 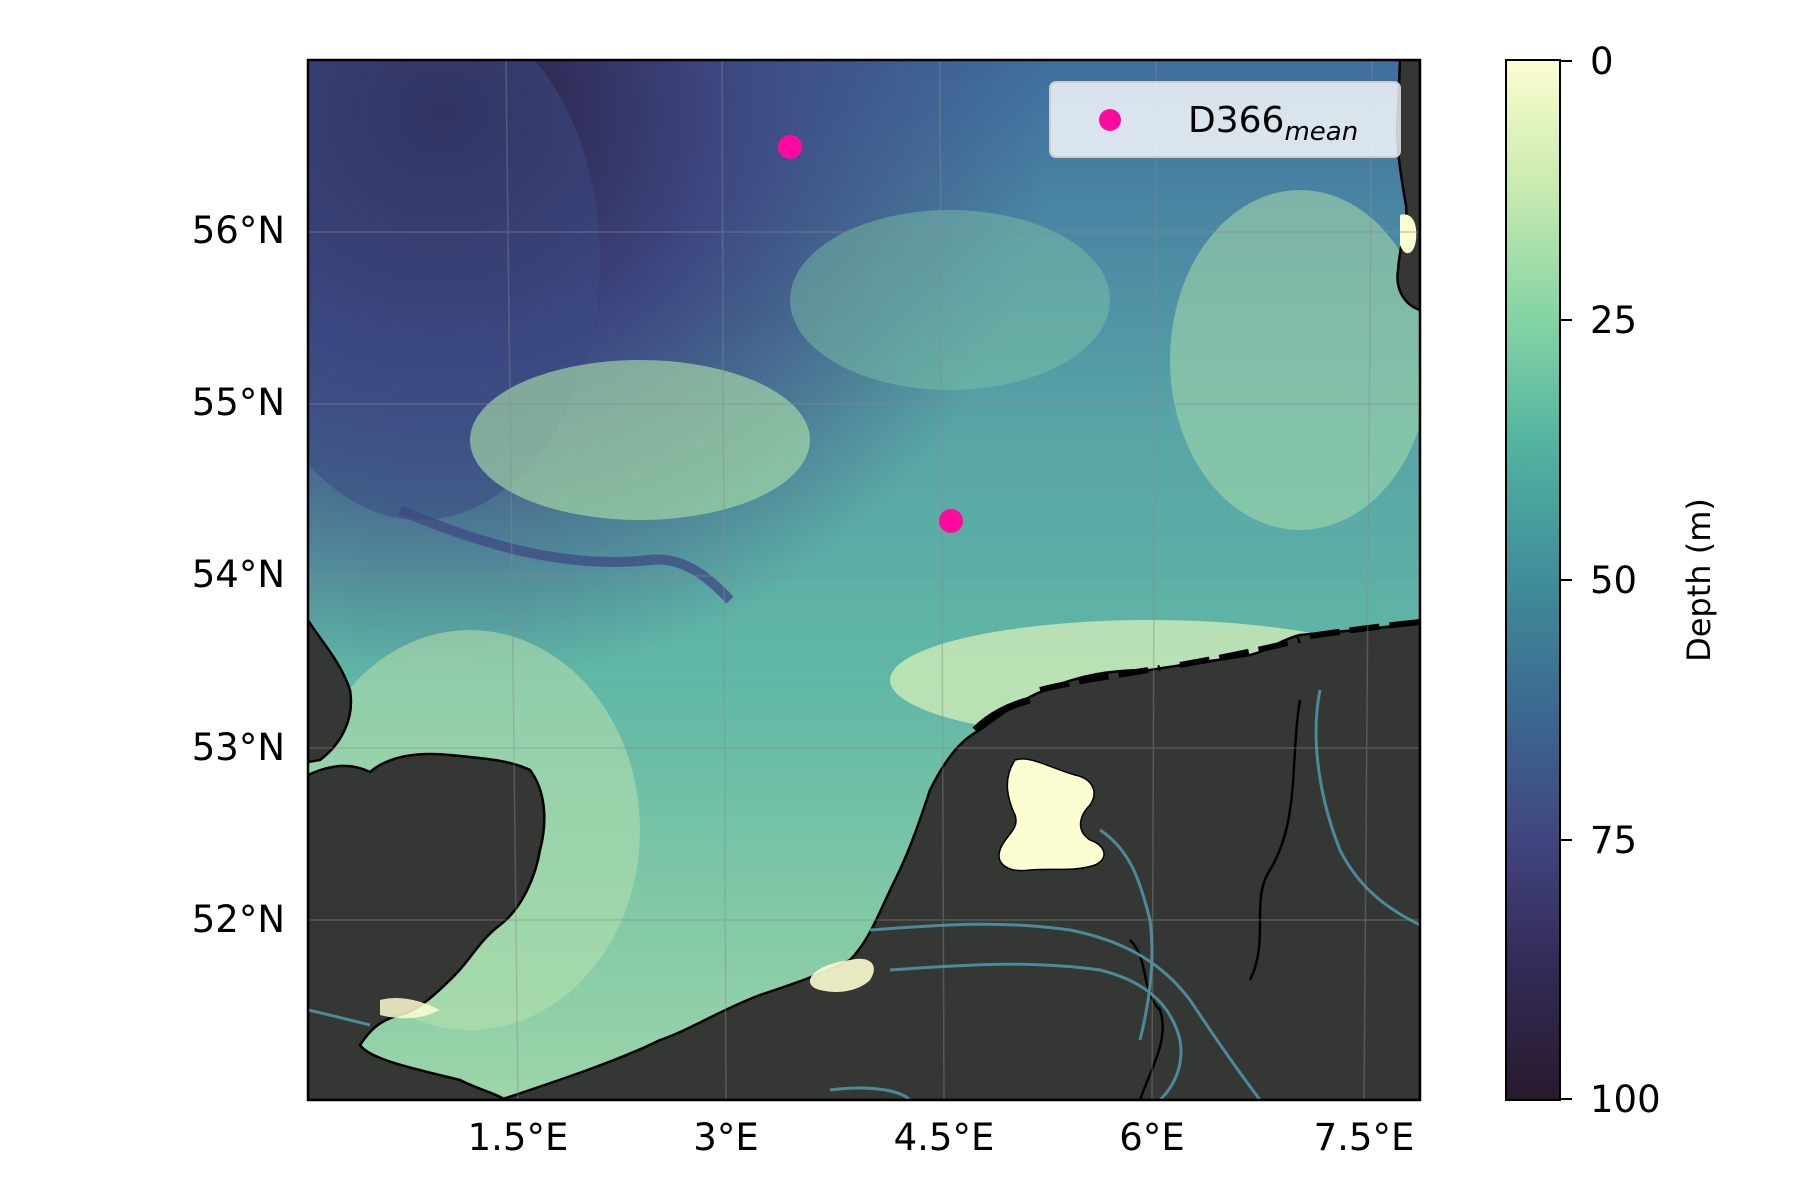 I want to click on lat-tick-label: 56°N, so click(x=238, y=230).